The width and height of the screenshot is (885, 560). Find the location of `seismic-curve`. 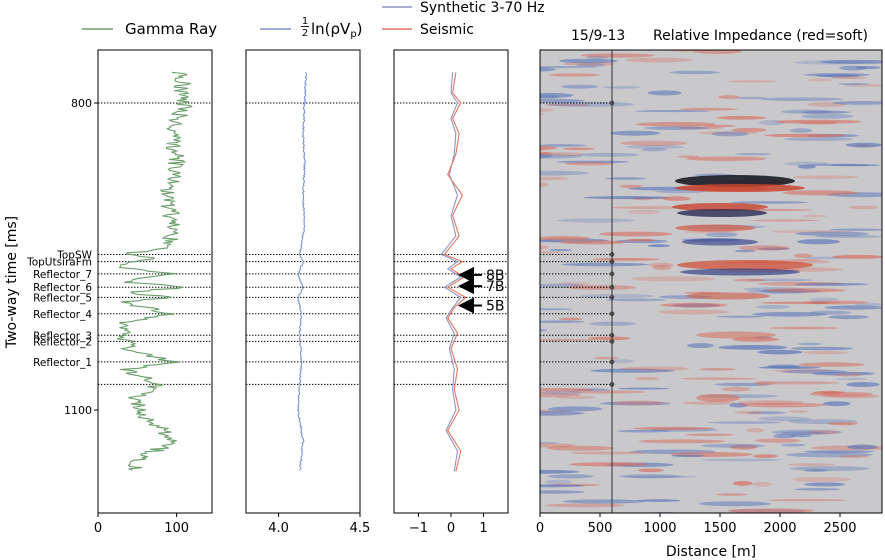

seismic-curve is located at coordinates (455, 272).